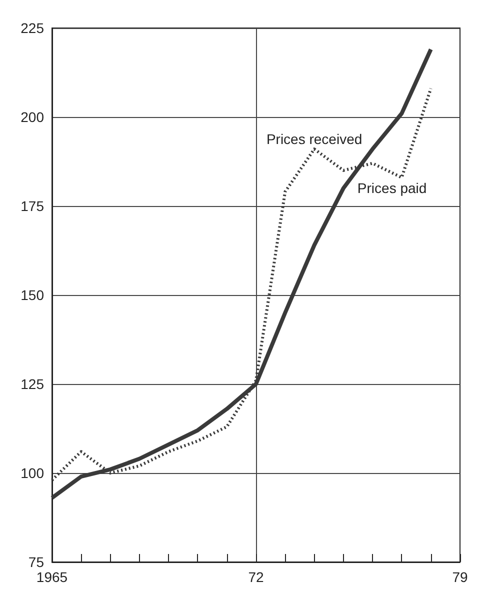  What do you see at coordinates (256, 577) in the screenshot?
I see `x-tick-label: 72` at bounding box center [256, 577].